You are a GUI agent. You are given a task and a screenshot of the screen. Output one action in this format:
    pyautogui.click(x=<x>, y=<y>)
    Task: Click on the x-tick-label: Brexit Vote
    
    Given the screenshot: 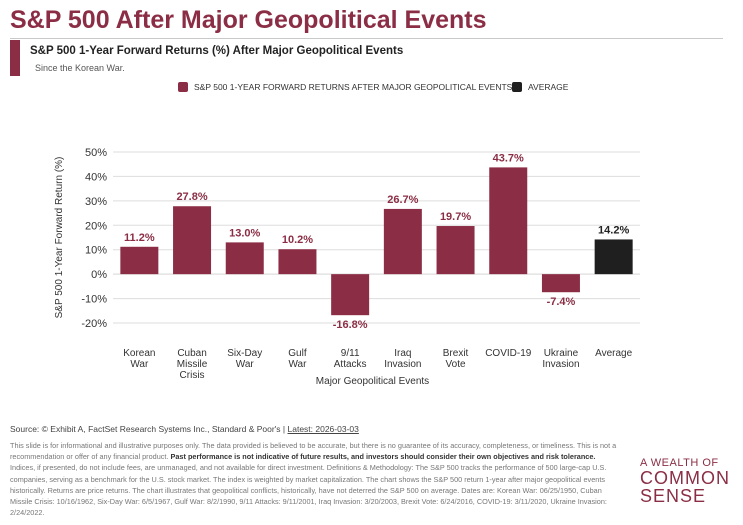 What is the action you would take?
    pyautogui.click(x=456, y=359)
    